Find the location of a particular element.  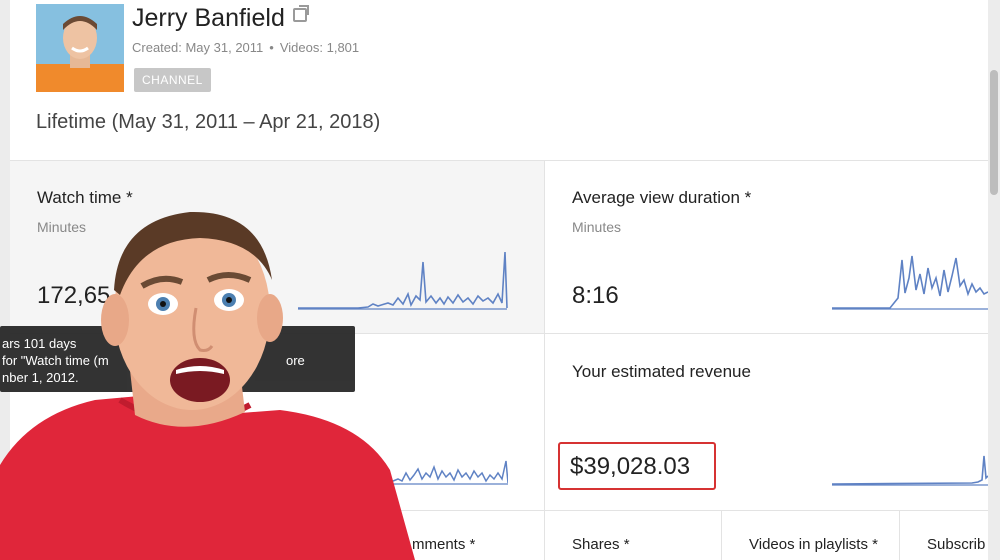

channel-badge: CHANNEL is located at coordinates (172, 80).